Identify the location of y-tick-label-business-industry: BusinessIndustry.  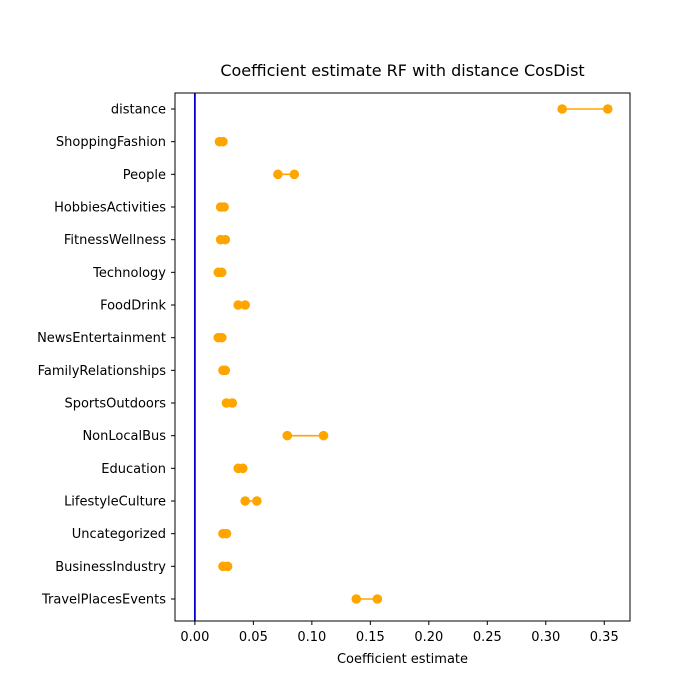
(110, 567).